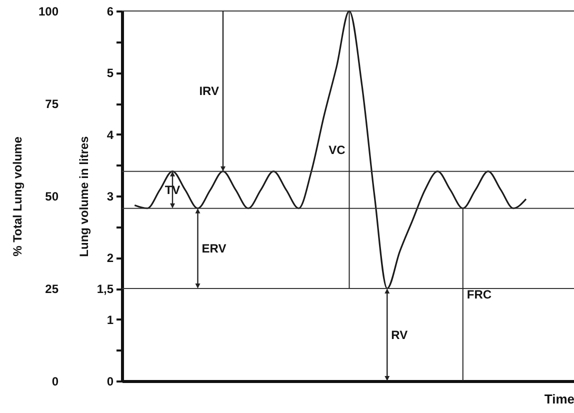 The height and width of the screenshot is (413, 574). Describe the element at coordinates (105, 289) in the screenshot. I see `y-tick-label: 1,5` at that location.